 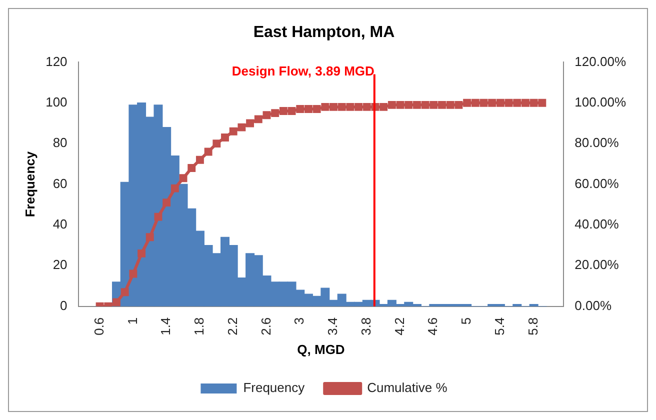 I want to click on ref-line-label: Design Flow, 3.89 MGD, so click(x=303, y=70).